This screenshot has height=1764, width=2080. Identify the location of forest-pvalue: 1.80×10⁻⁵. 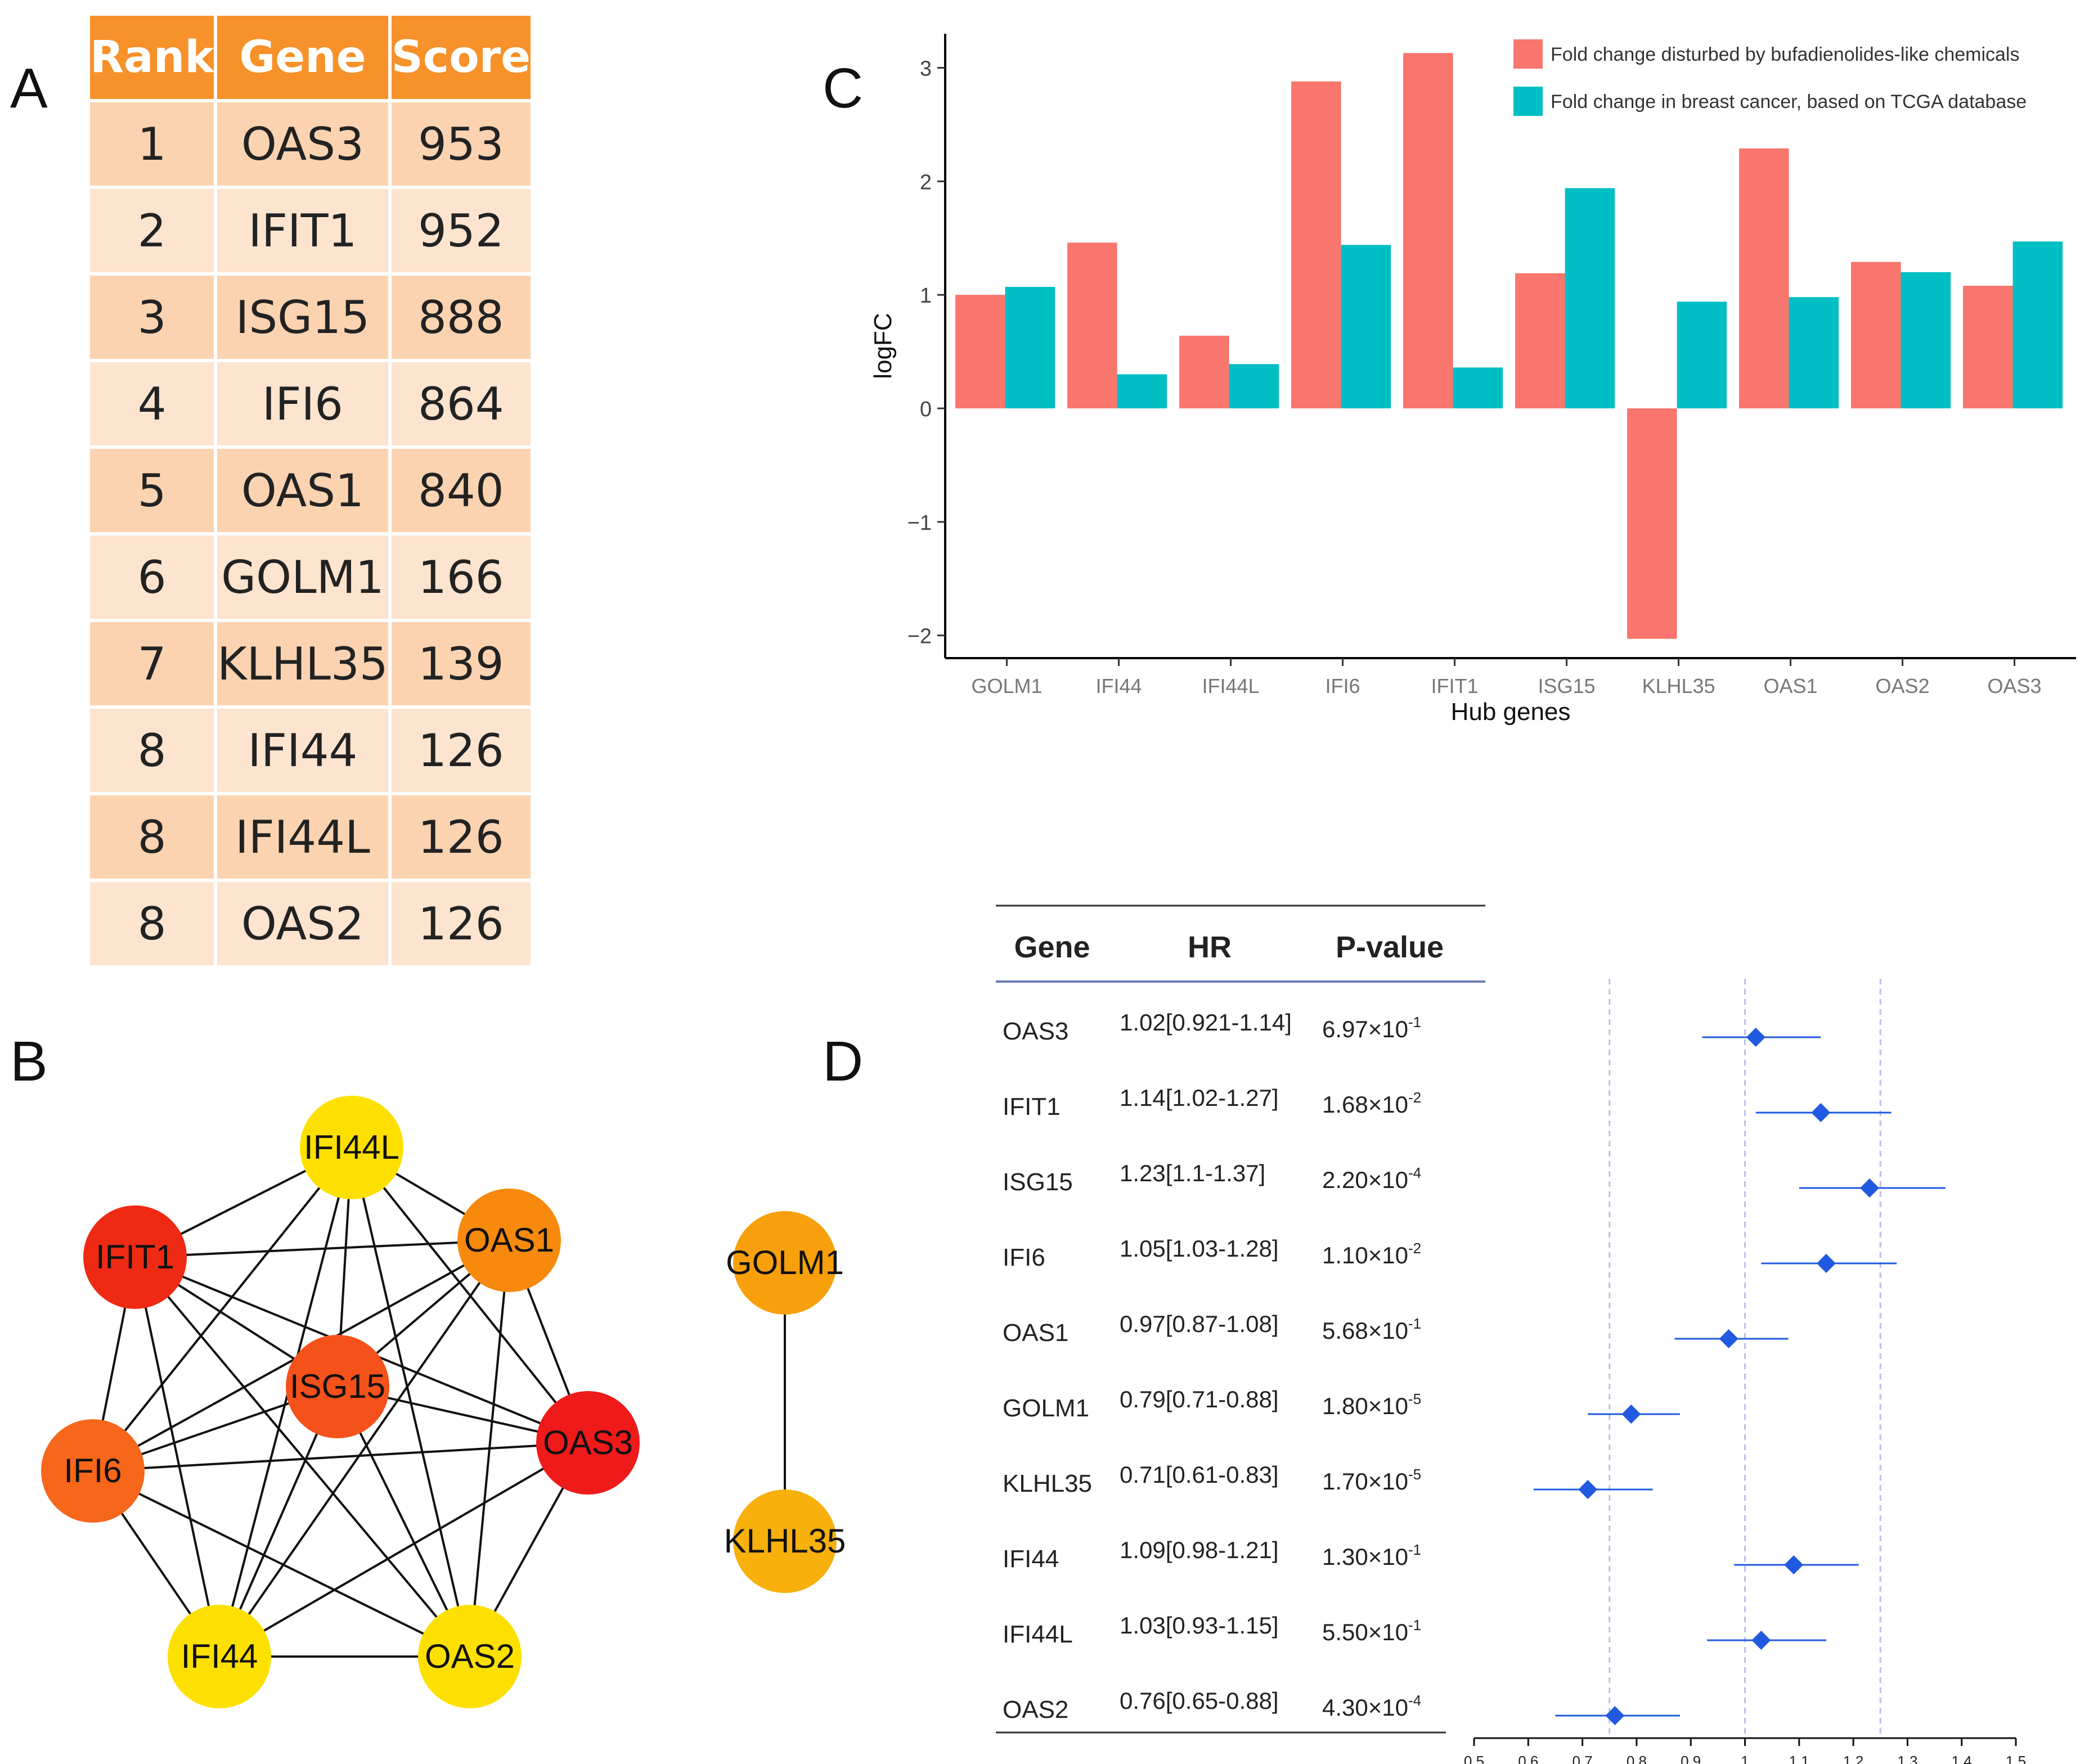
(1371, 1404).